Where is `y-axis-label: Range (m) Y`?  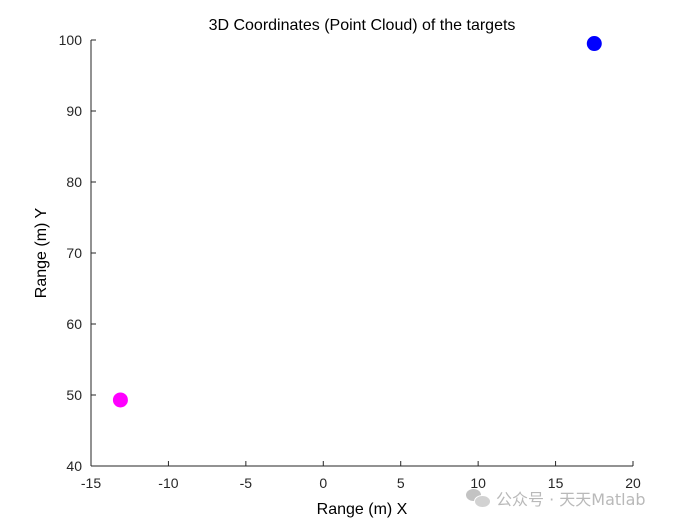 y-axis-label: Range (m) Y is located at coordinates (41, 252).